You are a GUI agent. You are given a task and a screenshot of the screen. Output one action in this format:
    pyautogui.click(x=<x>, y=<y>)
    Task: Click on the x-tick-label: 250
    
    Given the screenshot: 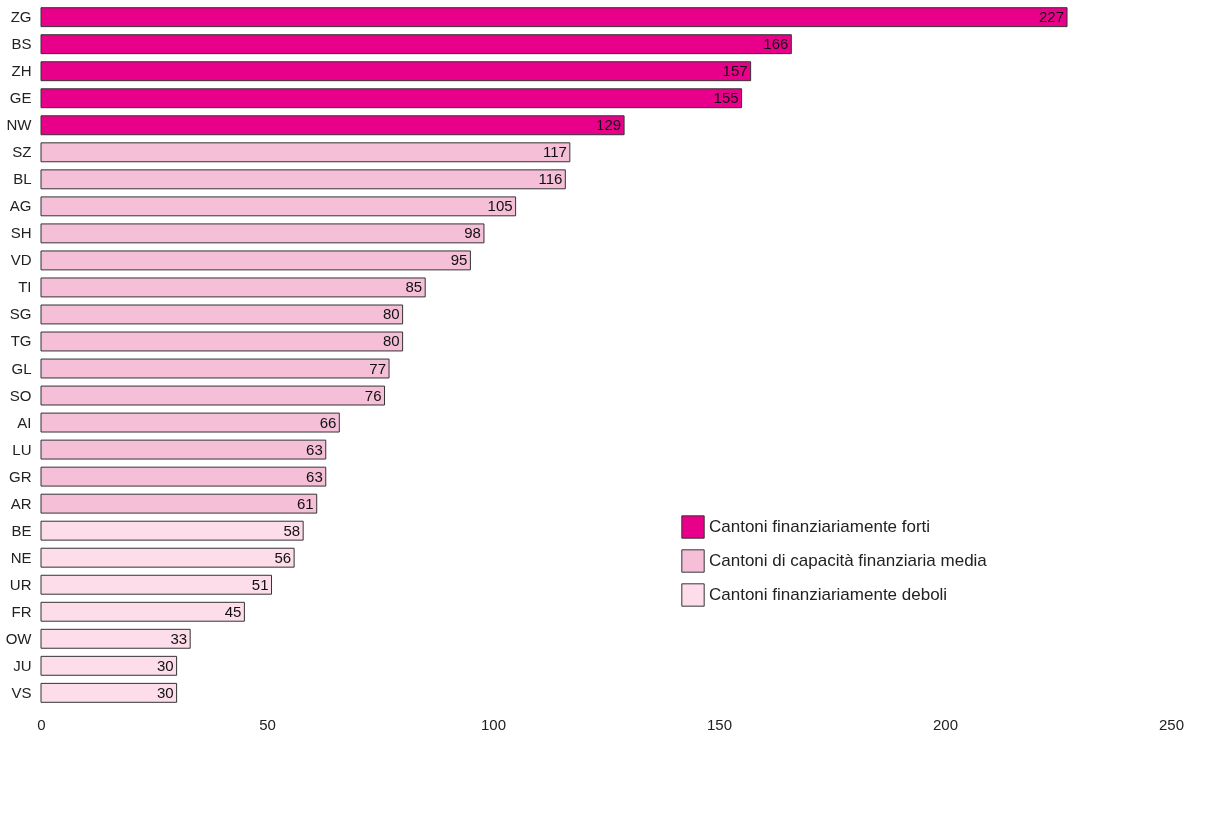 What is the action you would take?
    pyautogui.click(x=1171, y=724)
    